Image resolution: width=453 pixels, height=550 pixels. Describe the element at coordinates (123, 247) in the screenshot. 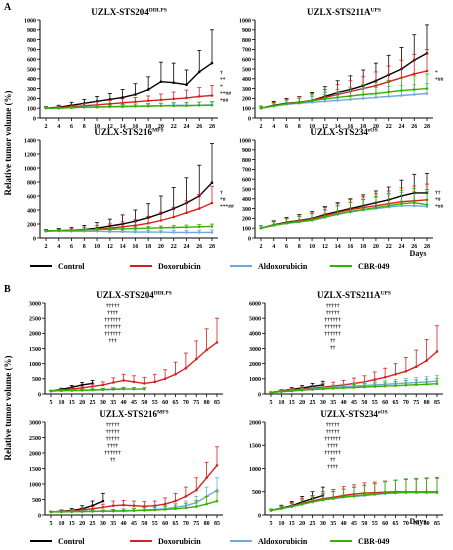

I see `x-tick-label: 14` at that location.